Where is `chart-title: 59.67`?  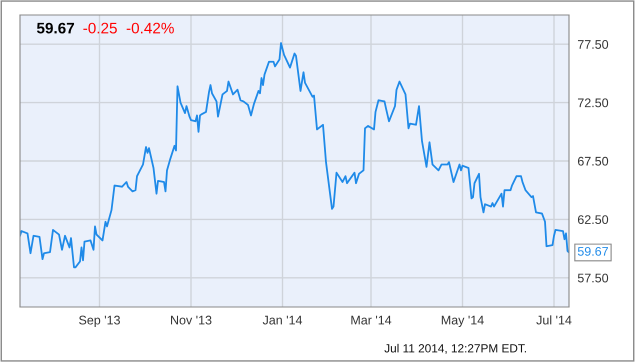
chart-title: 59.67 is located at coordinates (55, 28).